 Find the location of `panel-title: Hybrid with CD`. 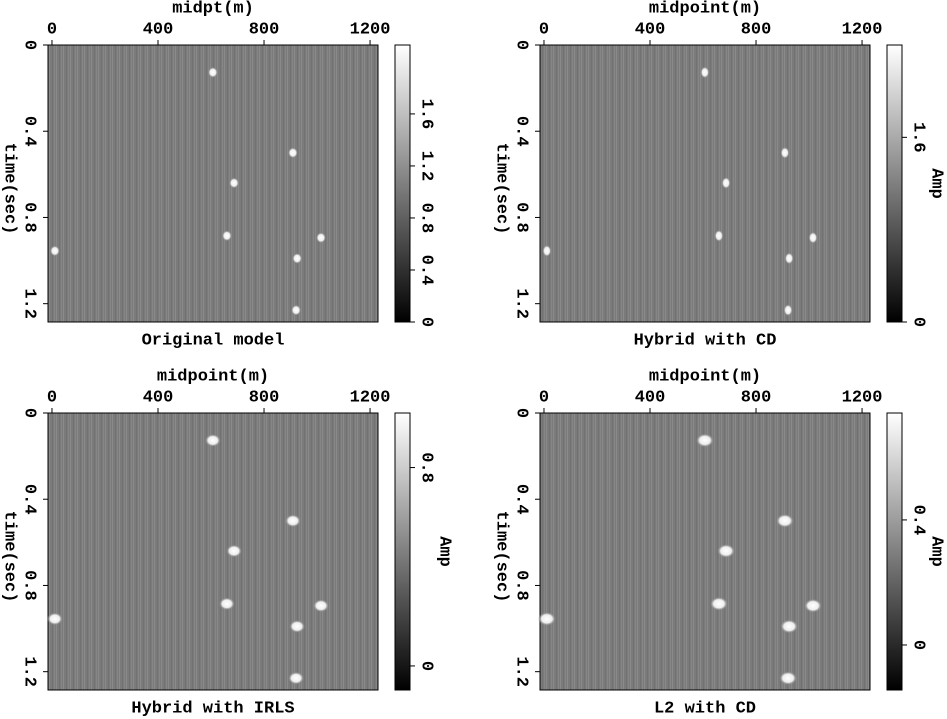

panel-title: Hybrid with CD is located at coordinates (705, 340).